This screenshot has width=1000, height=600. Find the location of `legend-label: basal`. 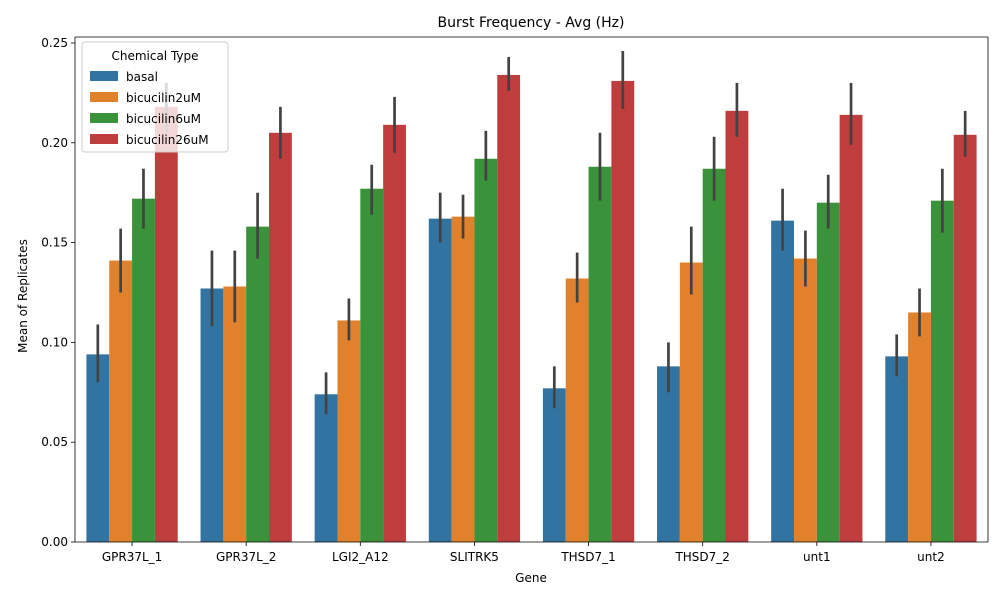

legend-label: basal is located at coordinates (142, 77).